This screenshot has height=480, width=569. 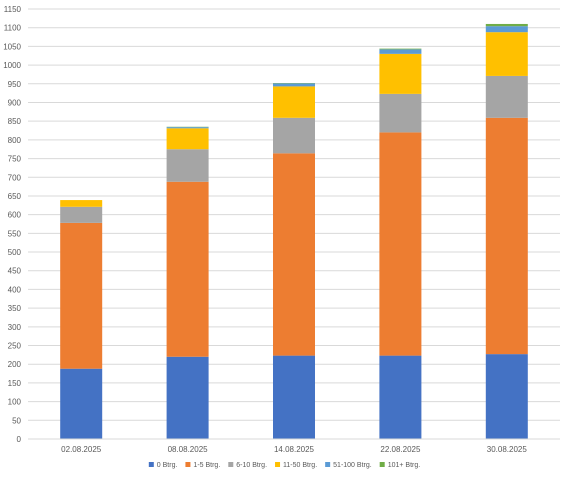 What do you see at coordinates (15, 308) in the screenshot?
I see `y-tick-label: 350` at bounding box center [15, 308].